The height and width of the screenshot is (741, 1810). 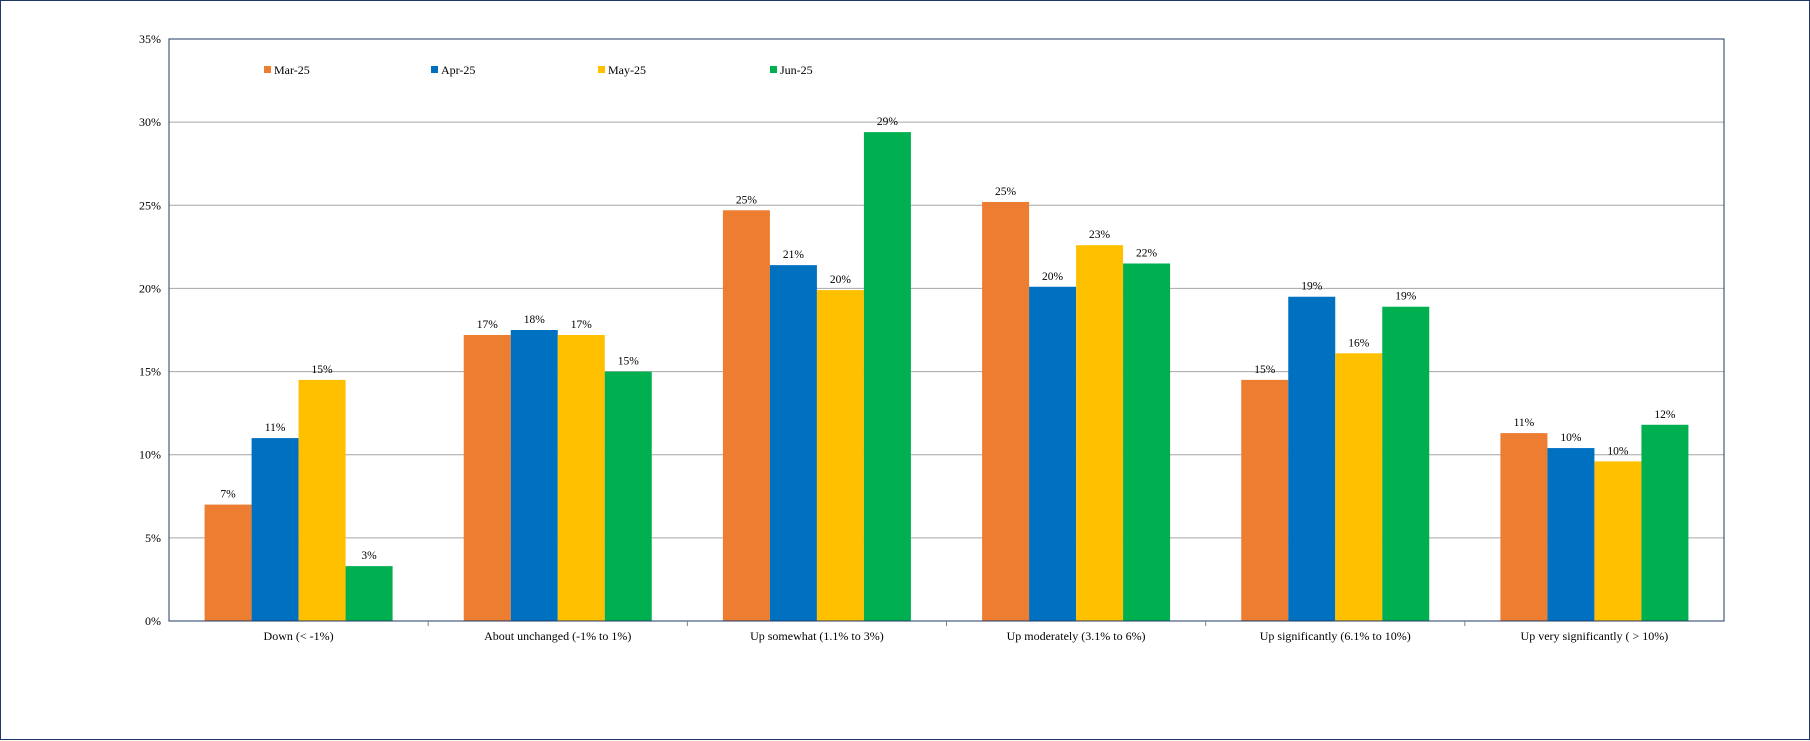 I want to click on data-label: 3%, so click(x=369, y=556).